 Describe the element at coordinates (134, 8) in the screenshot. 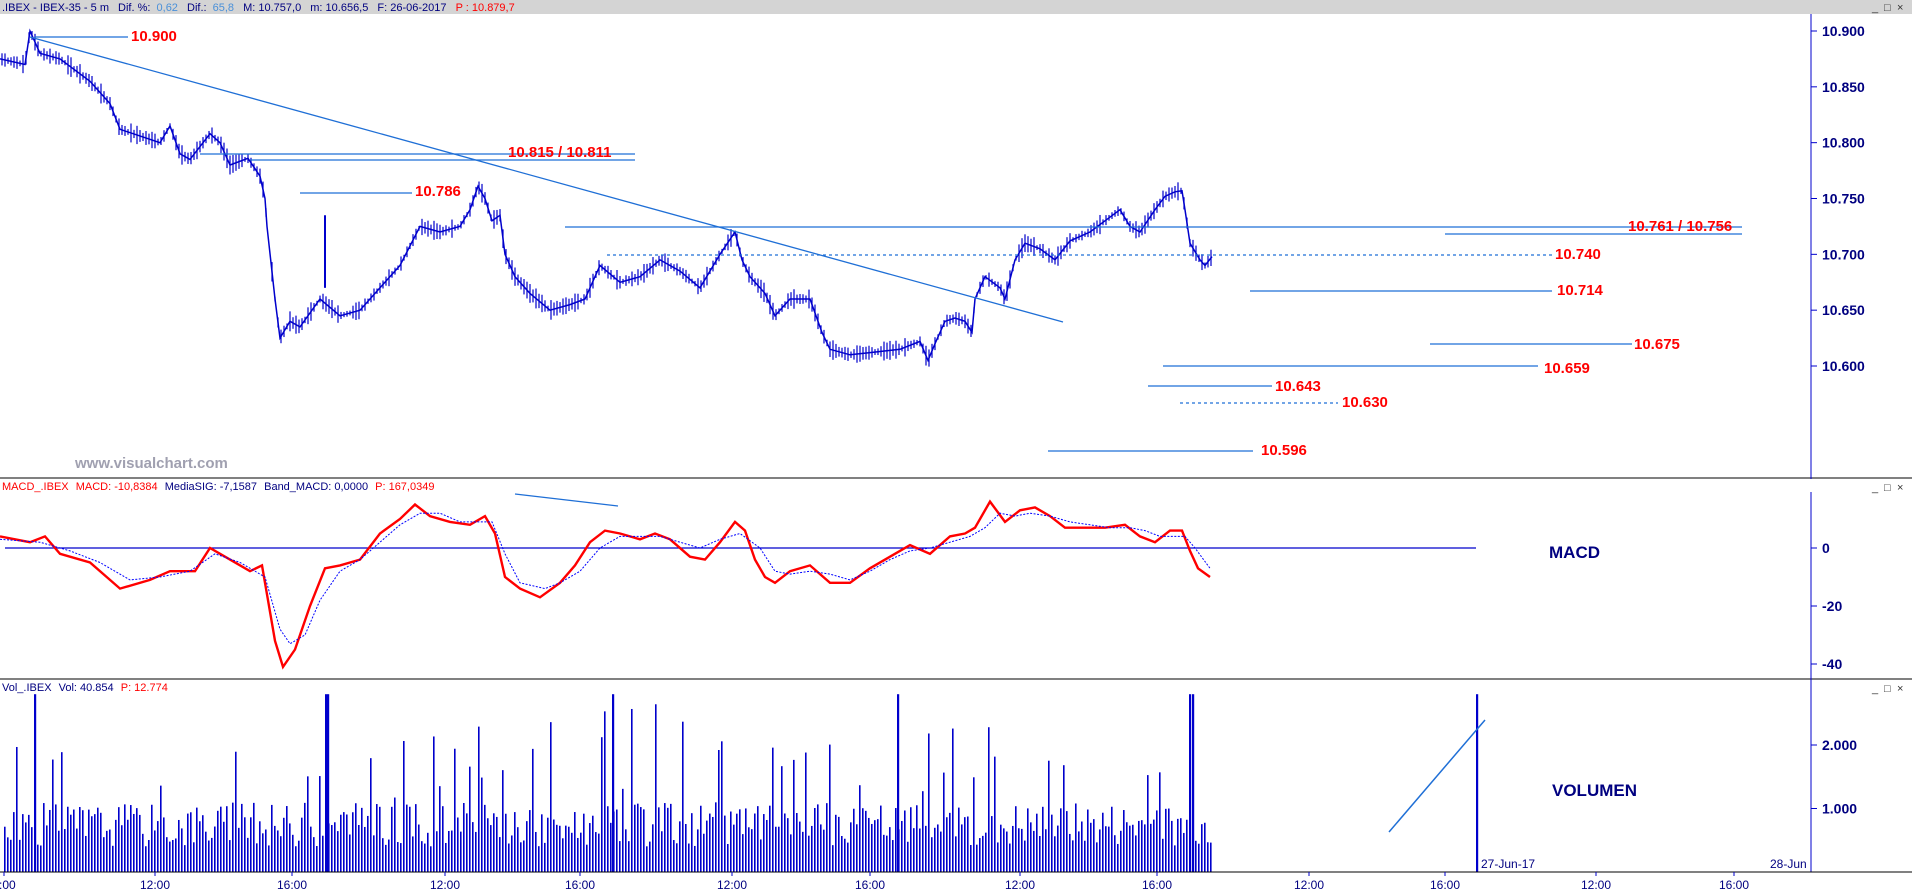

I see `dif-pct-label: Dif. %:` at that location.